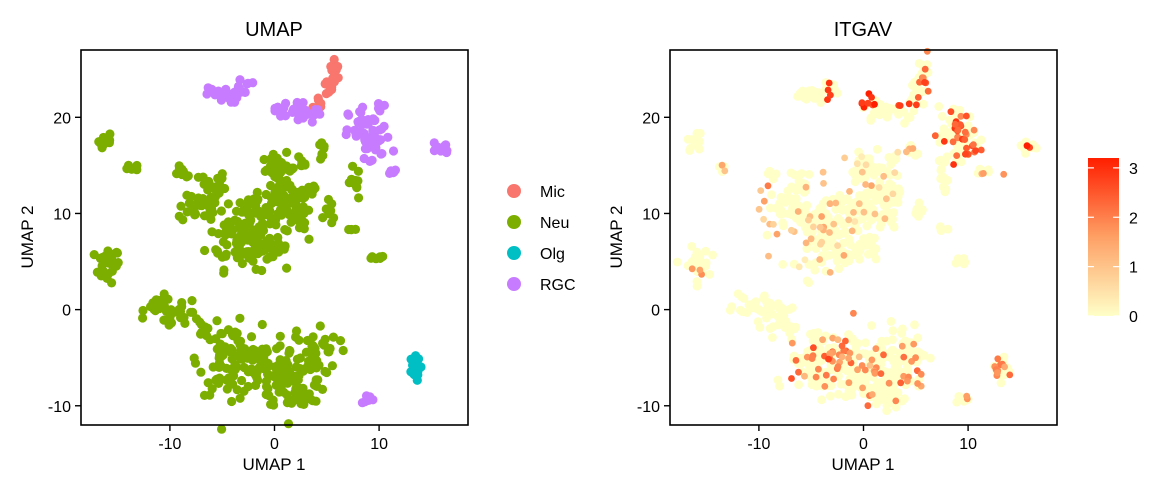 This screenshot has width=1170, height=494. Describe the element at coordinates (554, 223) in the screenshot. I see `legend-label-neu: Neu` at that location.